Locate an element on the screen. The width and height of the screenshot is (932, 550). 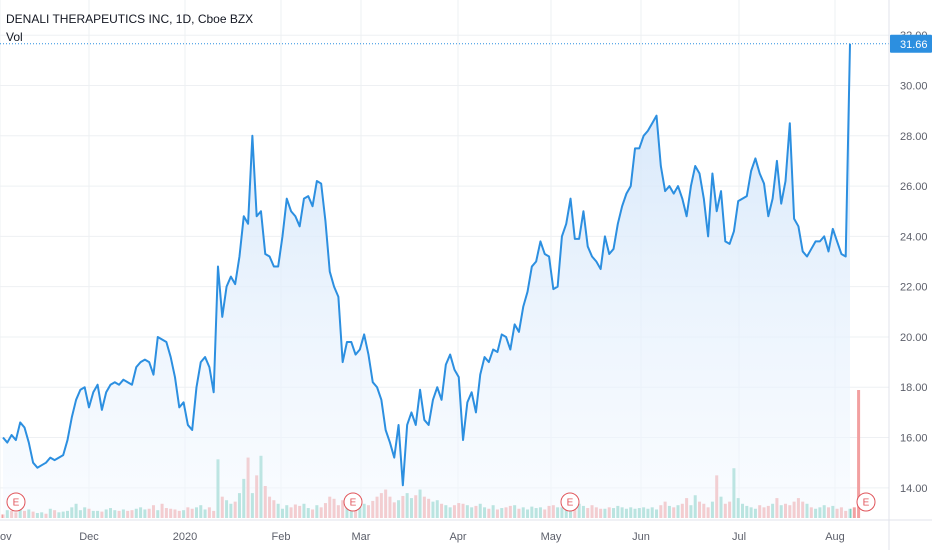
last-price-value: 31.66 is located at coordinates (914, 45).